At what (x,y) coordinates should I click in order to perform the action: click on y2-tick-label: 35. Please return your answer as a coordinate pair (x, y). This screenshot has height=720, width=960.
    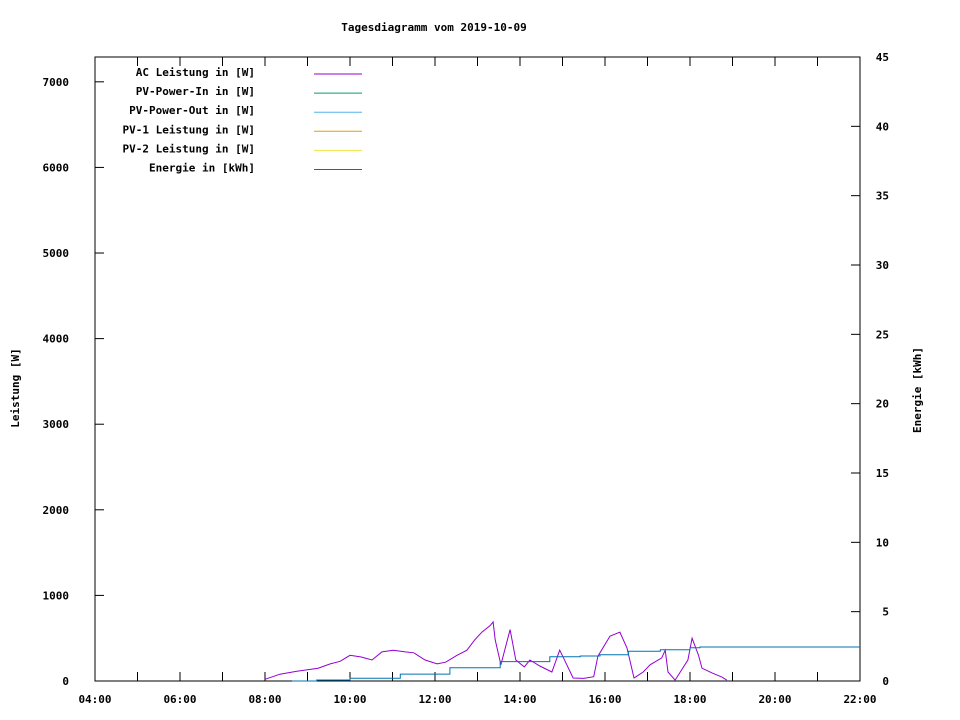
    Looking at the image, I should click on (882, 196).